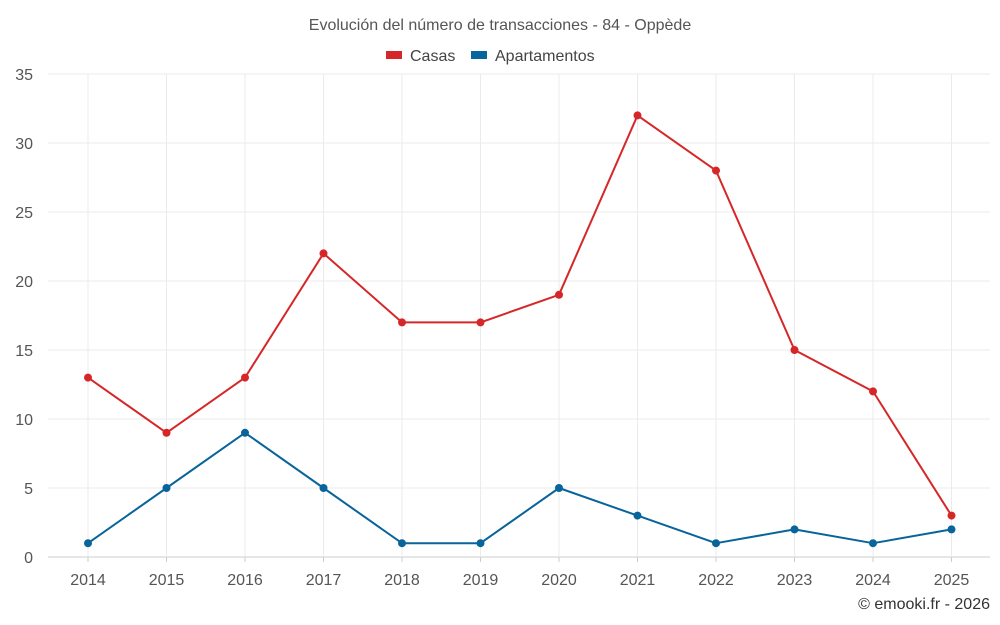 The image size is (1000, 625). Describe the element at coordinates (559, 580) in the screenshot. I see `x-tick-label: 2020` at that location.